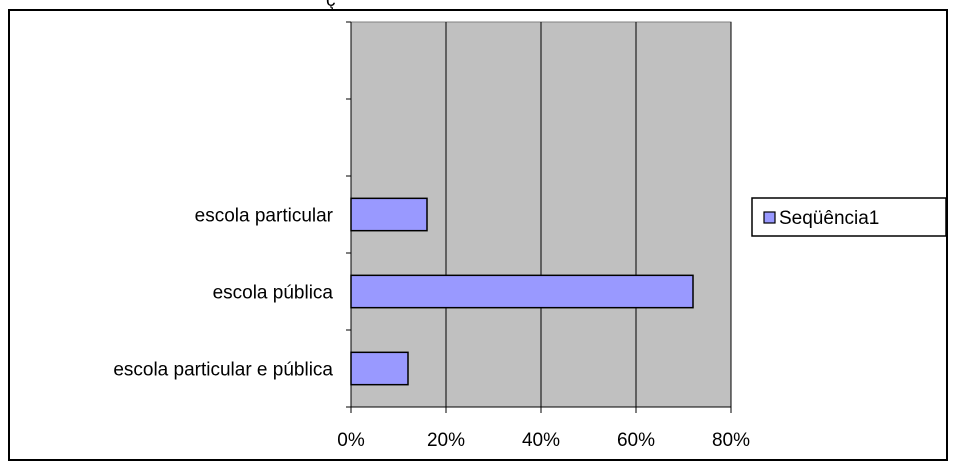 The image size is (955, 467). Describe the element at coordinates (541, 440) in the screenshot. I see `x-tick-label: 40%` at that location.